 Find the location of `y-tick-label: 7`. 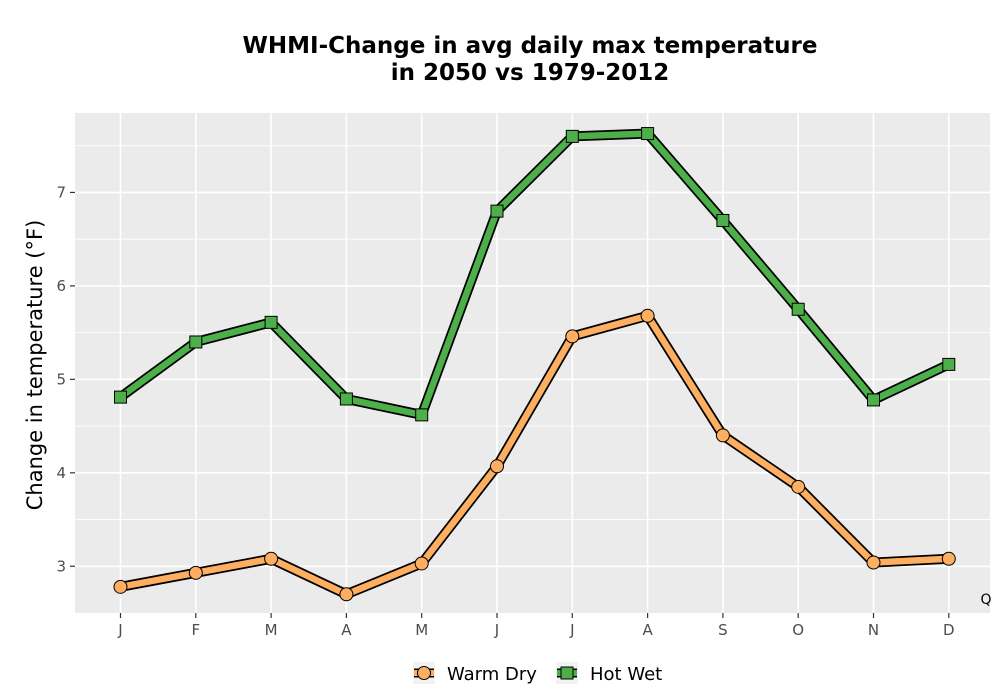

y-tick-label: 7 is located at coordinates (61, 192).